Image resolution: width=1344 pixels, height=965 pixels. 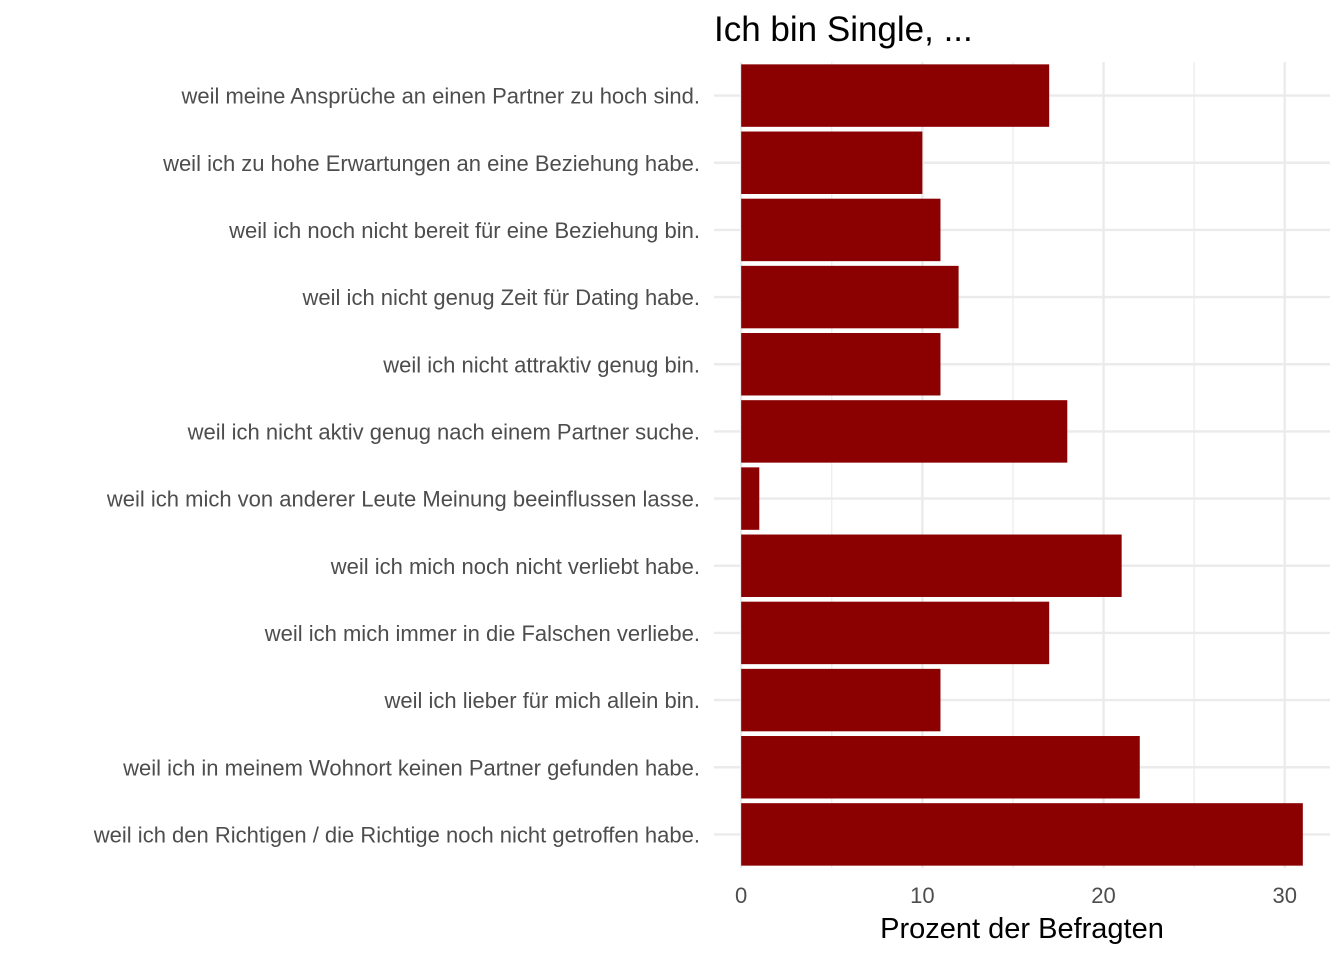 What do you see at coordinates (741, 895) in the screenshot?
I see `x-tick-label: 0` at bounding box center [741, 895].